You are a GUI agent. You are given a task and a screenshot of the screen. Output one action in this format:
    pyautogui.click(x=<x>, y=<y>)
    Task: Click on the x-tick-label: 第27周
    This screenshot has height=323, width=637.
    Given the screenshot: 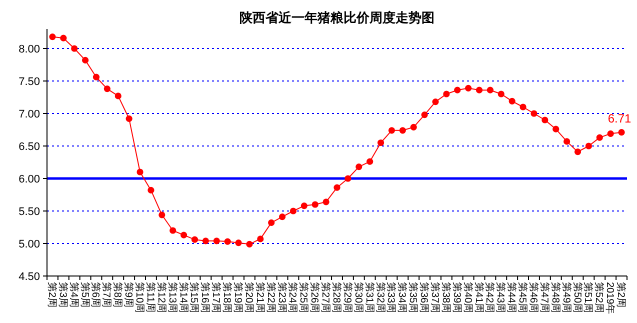 What is the action you would take?
    pyautogui.click(x=326, y=298)
    